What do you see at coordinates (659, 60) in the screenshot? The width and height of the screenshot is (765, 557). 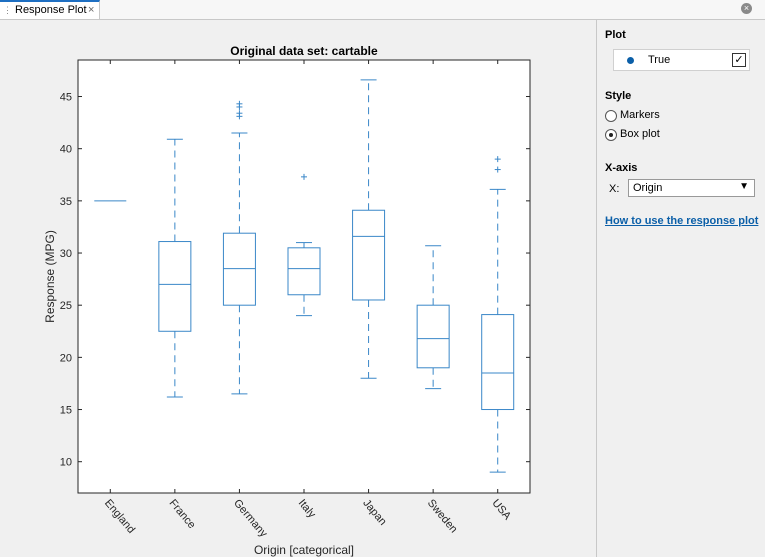 I see `series-label: True` at bounding box center [659, 60].